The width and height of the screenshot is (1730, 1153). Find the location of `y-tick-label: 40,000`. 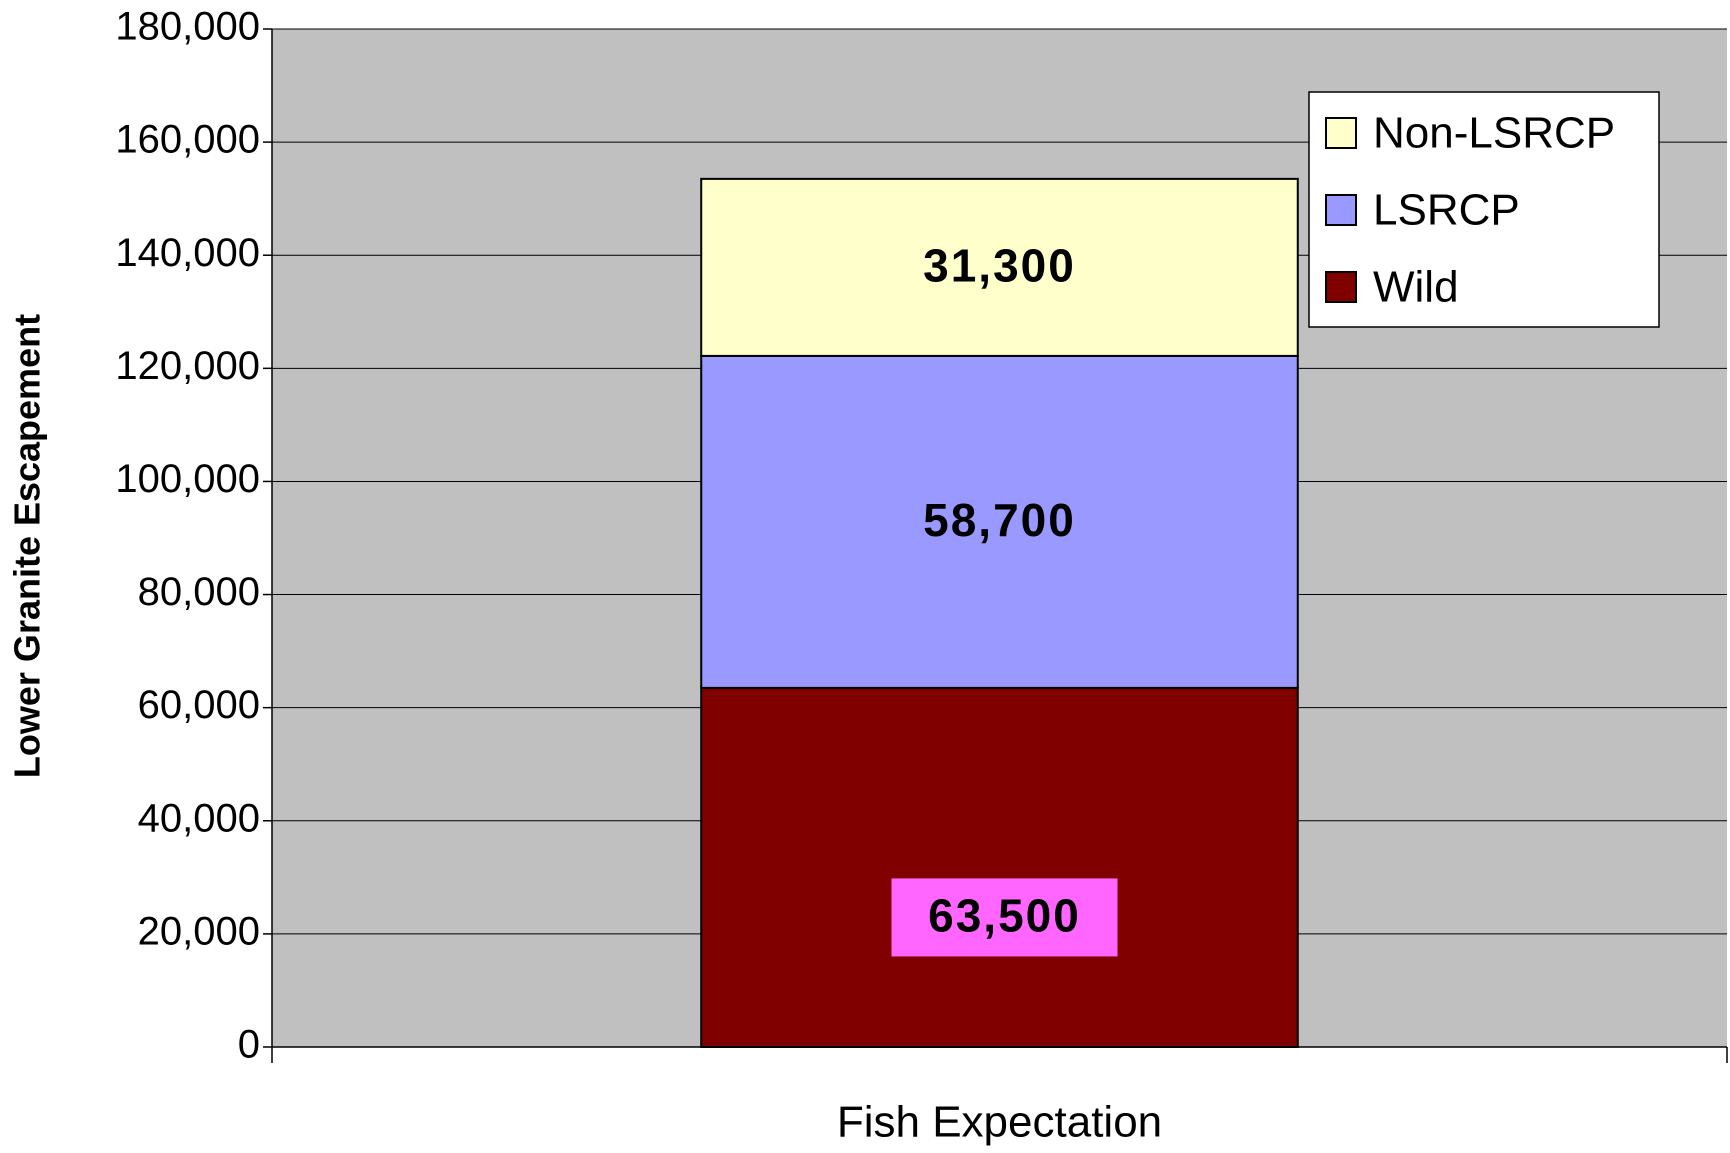

y-tick-label: 40,000 is located at coordinates (199, 818).